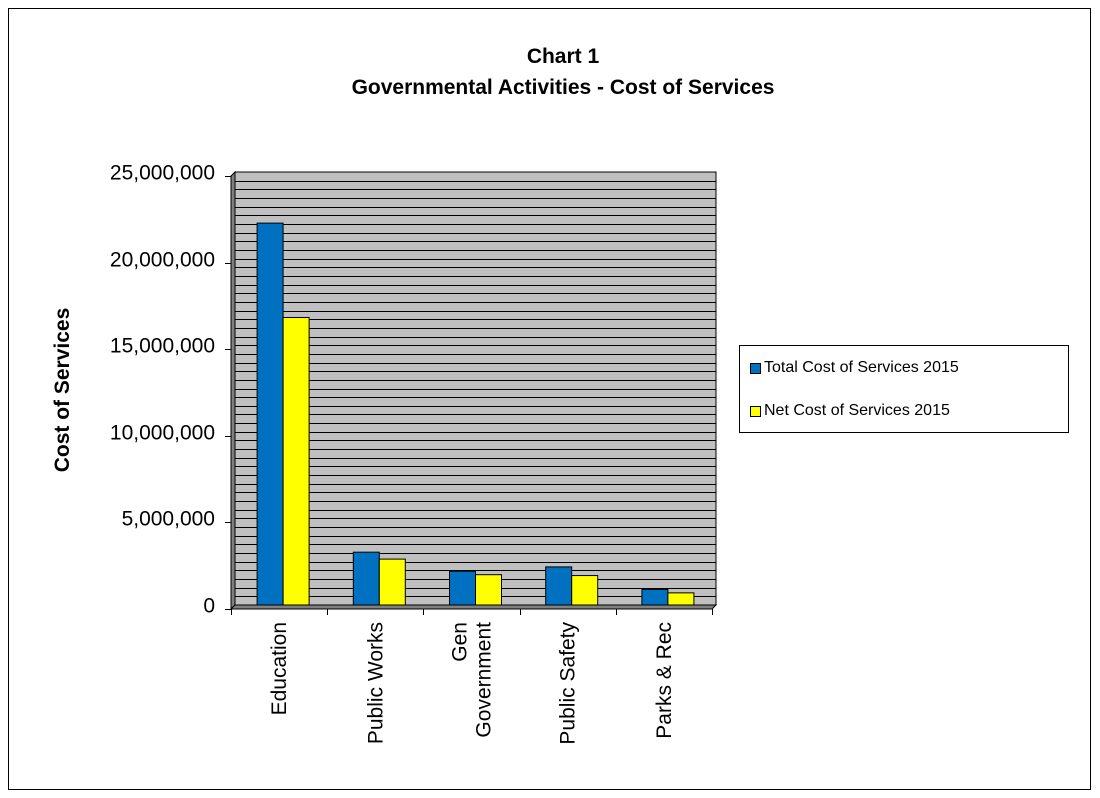 The width and height of the screenshot is (1100, 798). I want to click on chart-title: Chart 1, so click(563, 56).